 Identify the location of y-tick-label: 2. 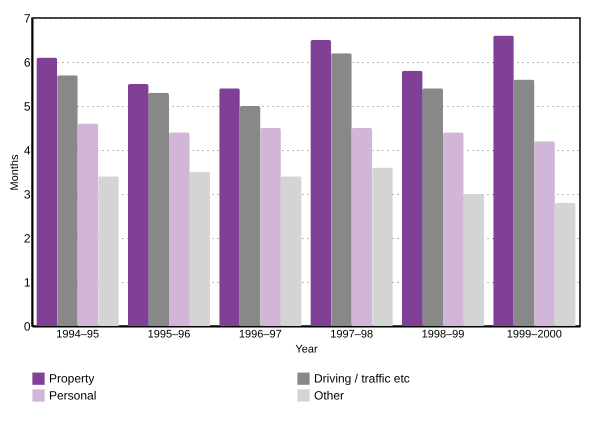
(27, 239).